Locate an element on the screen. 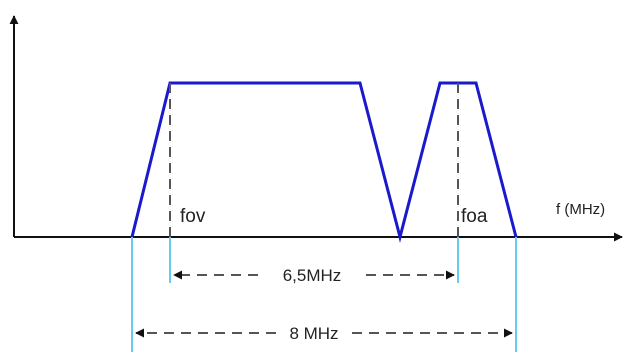  x-axis-label: f (MHz) is located at coordinates (580, 209).